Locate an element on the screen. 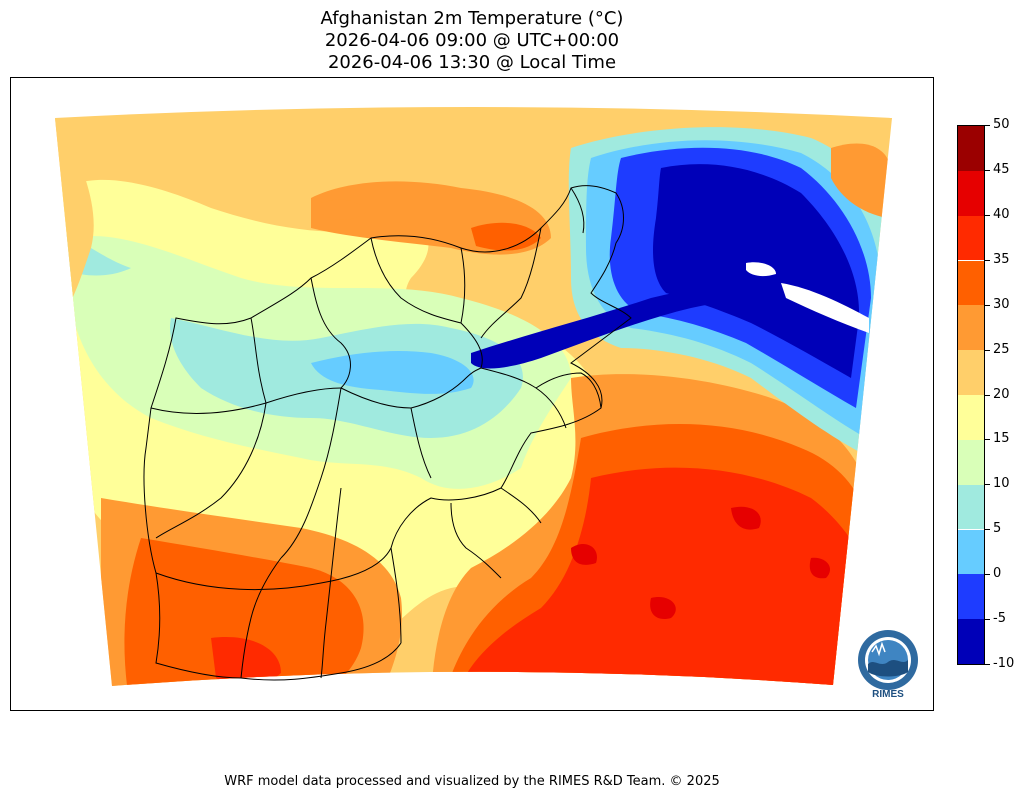 The height and width of the screenshot is (799, 1026). colorbar-tick-label: -10 is located at coordinates (1004, 663).